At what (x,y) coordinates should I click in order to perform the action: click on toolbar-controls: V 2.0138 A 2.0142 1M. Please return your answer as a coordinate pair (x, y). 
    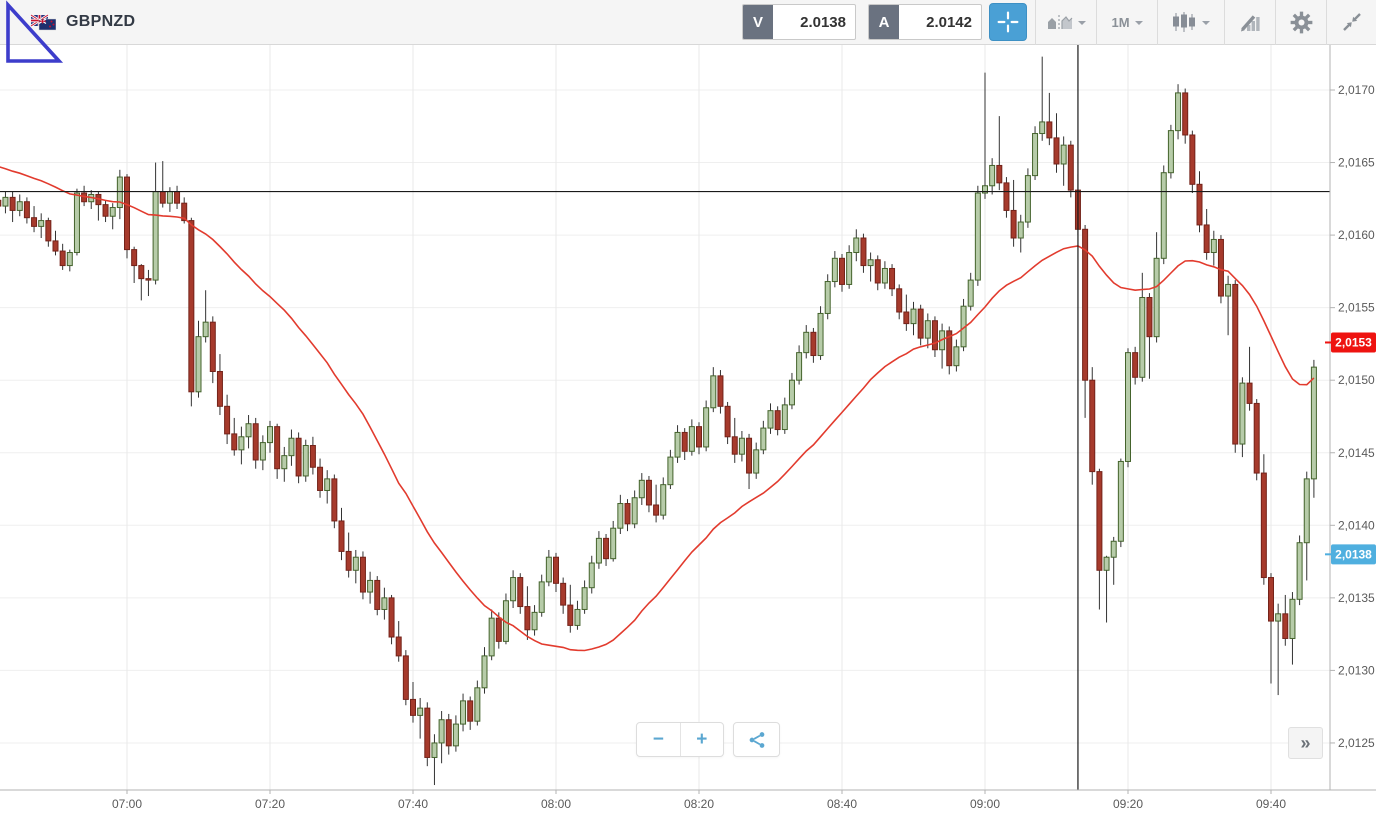
    Looking at the image, I should click on (1059, 22).